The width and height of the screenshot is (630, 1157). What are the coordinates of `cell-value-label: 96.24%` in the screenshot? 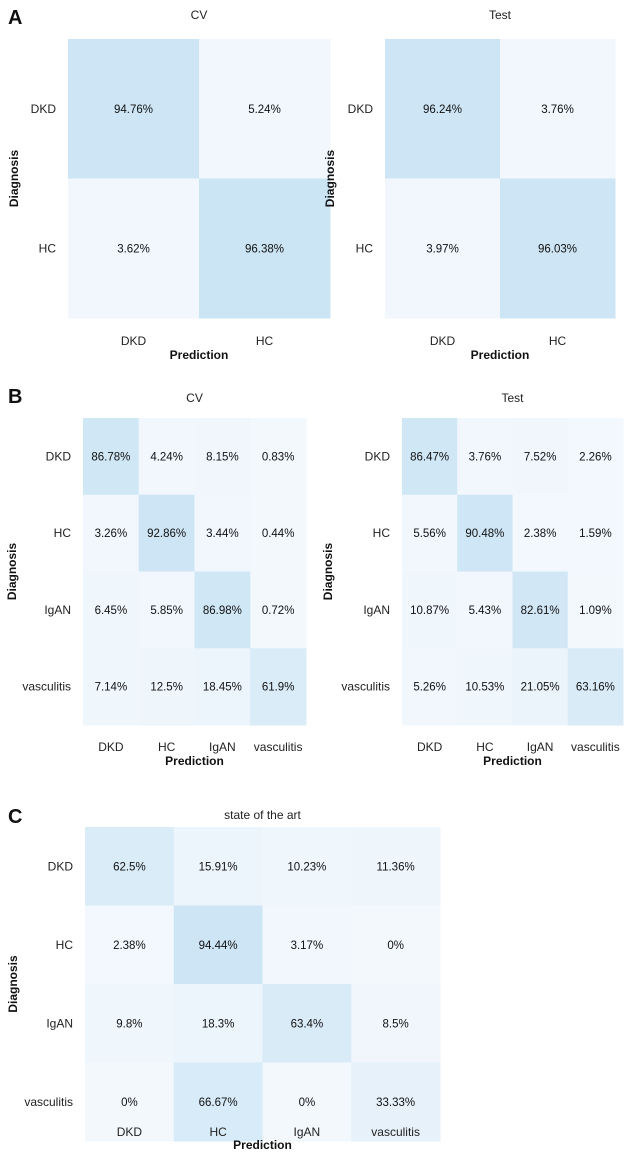 It's located at (442, 110).